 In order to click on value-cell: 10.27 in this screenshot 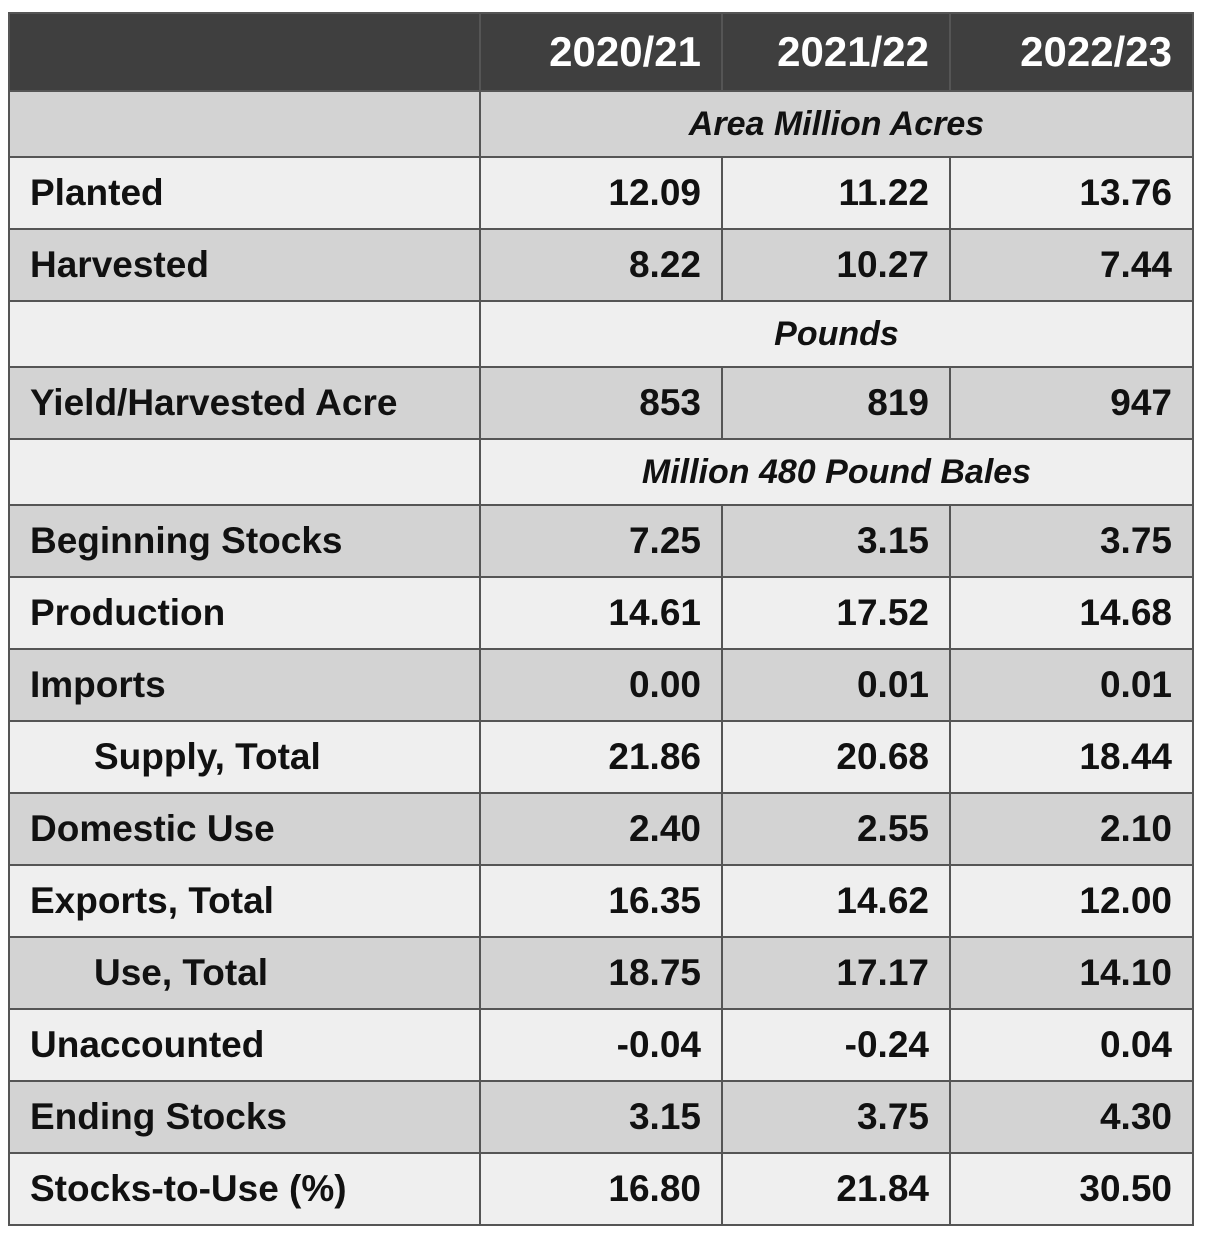, I will do `click(836, 265)`.